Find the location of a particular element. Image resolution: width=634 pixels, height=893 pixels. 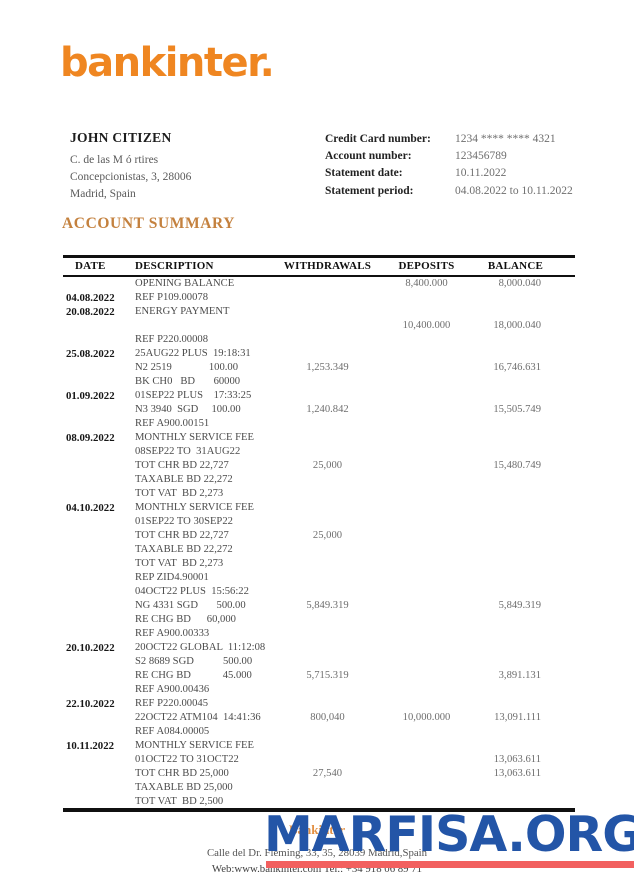

cell-balance: 18,000.040 is located at coordinates (517, 325).